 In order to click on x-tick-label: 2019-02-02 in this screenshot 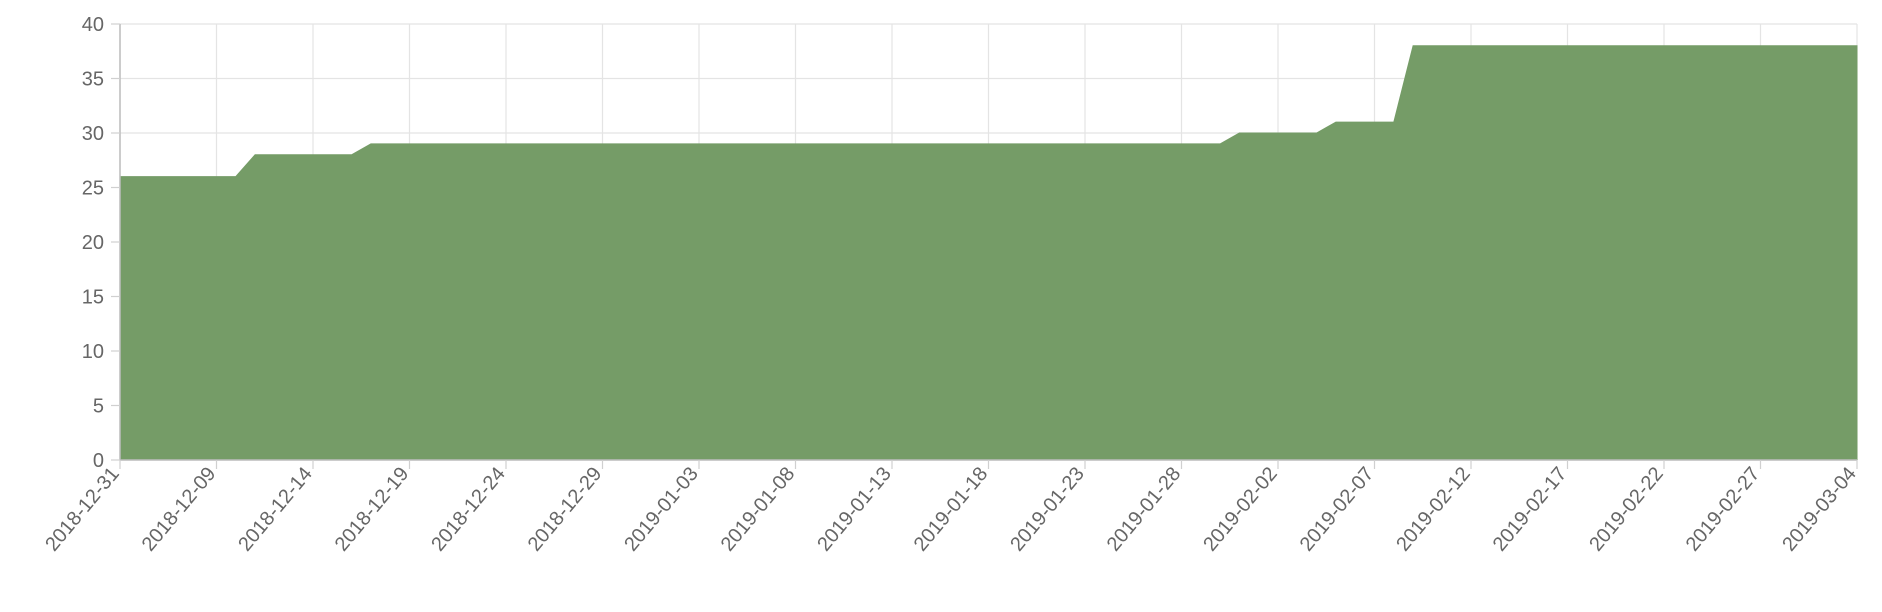, I will do `click(1240, 509)`.